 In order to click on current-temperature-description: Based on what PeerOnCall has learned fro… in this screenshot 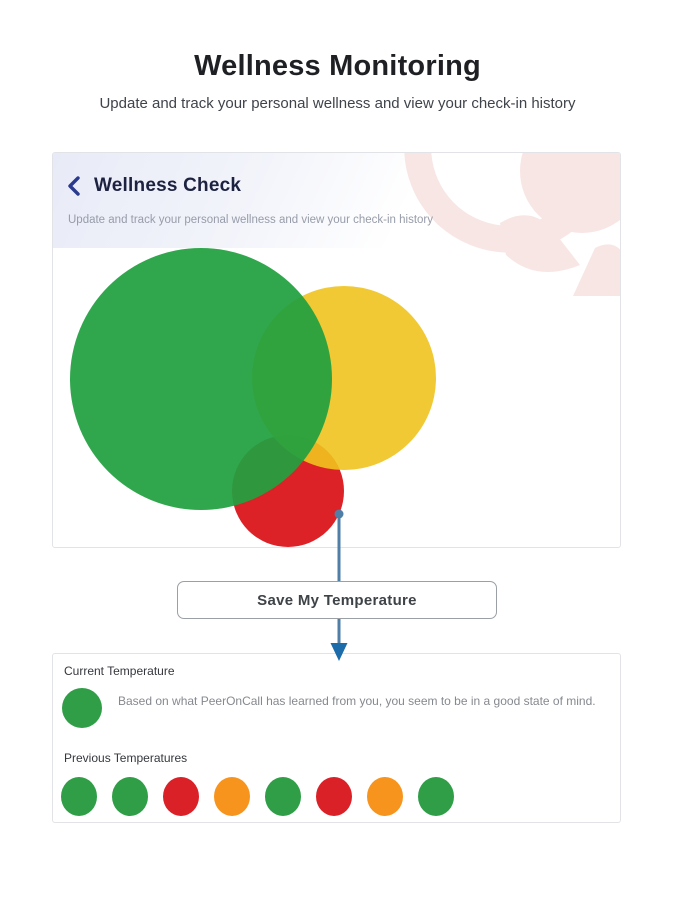, I will do `click(357, 701)`.